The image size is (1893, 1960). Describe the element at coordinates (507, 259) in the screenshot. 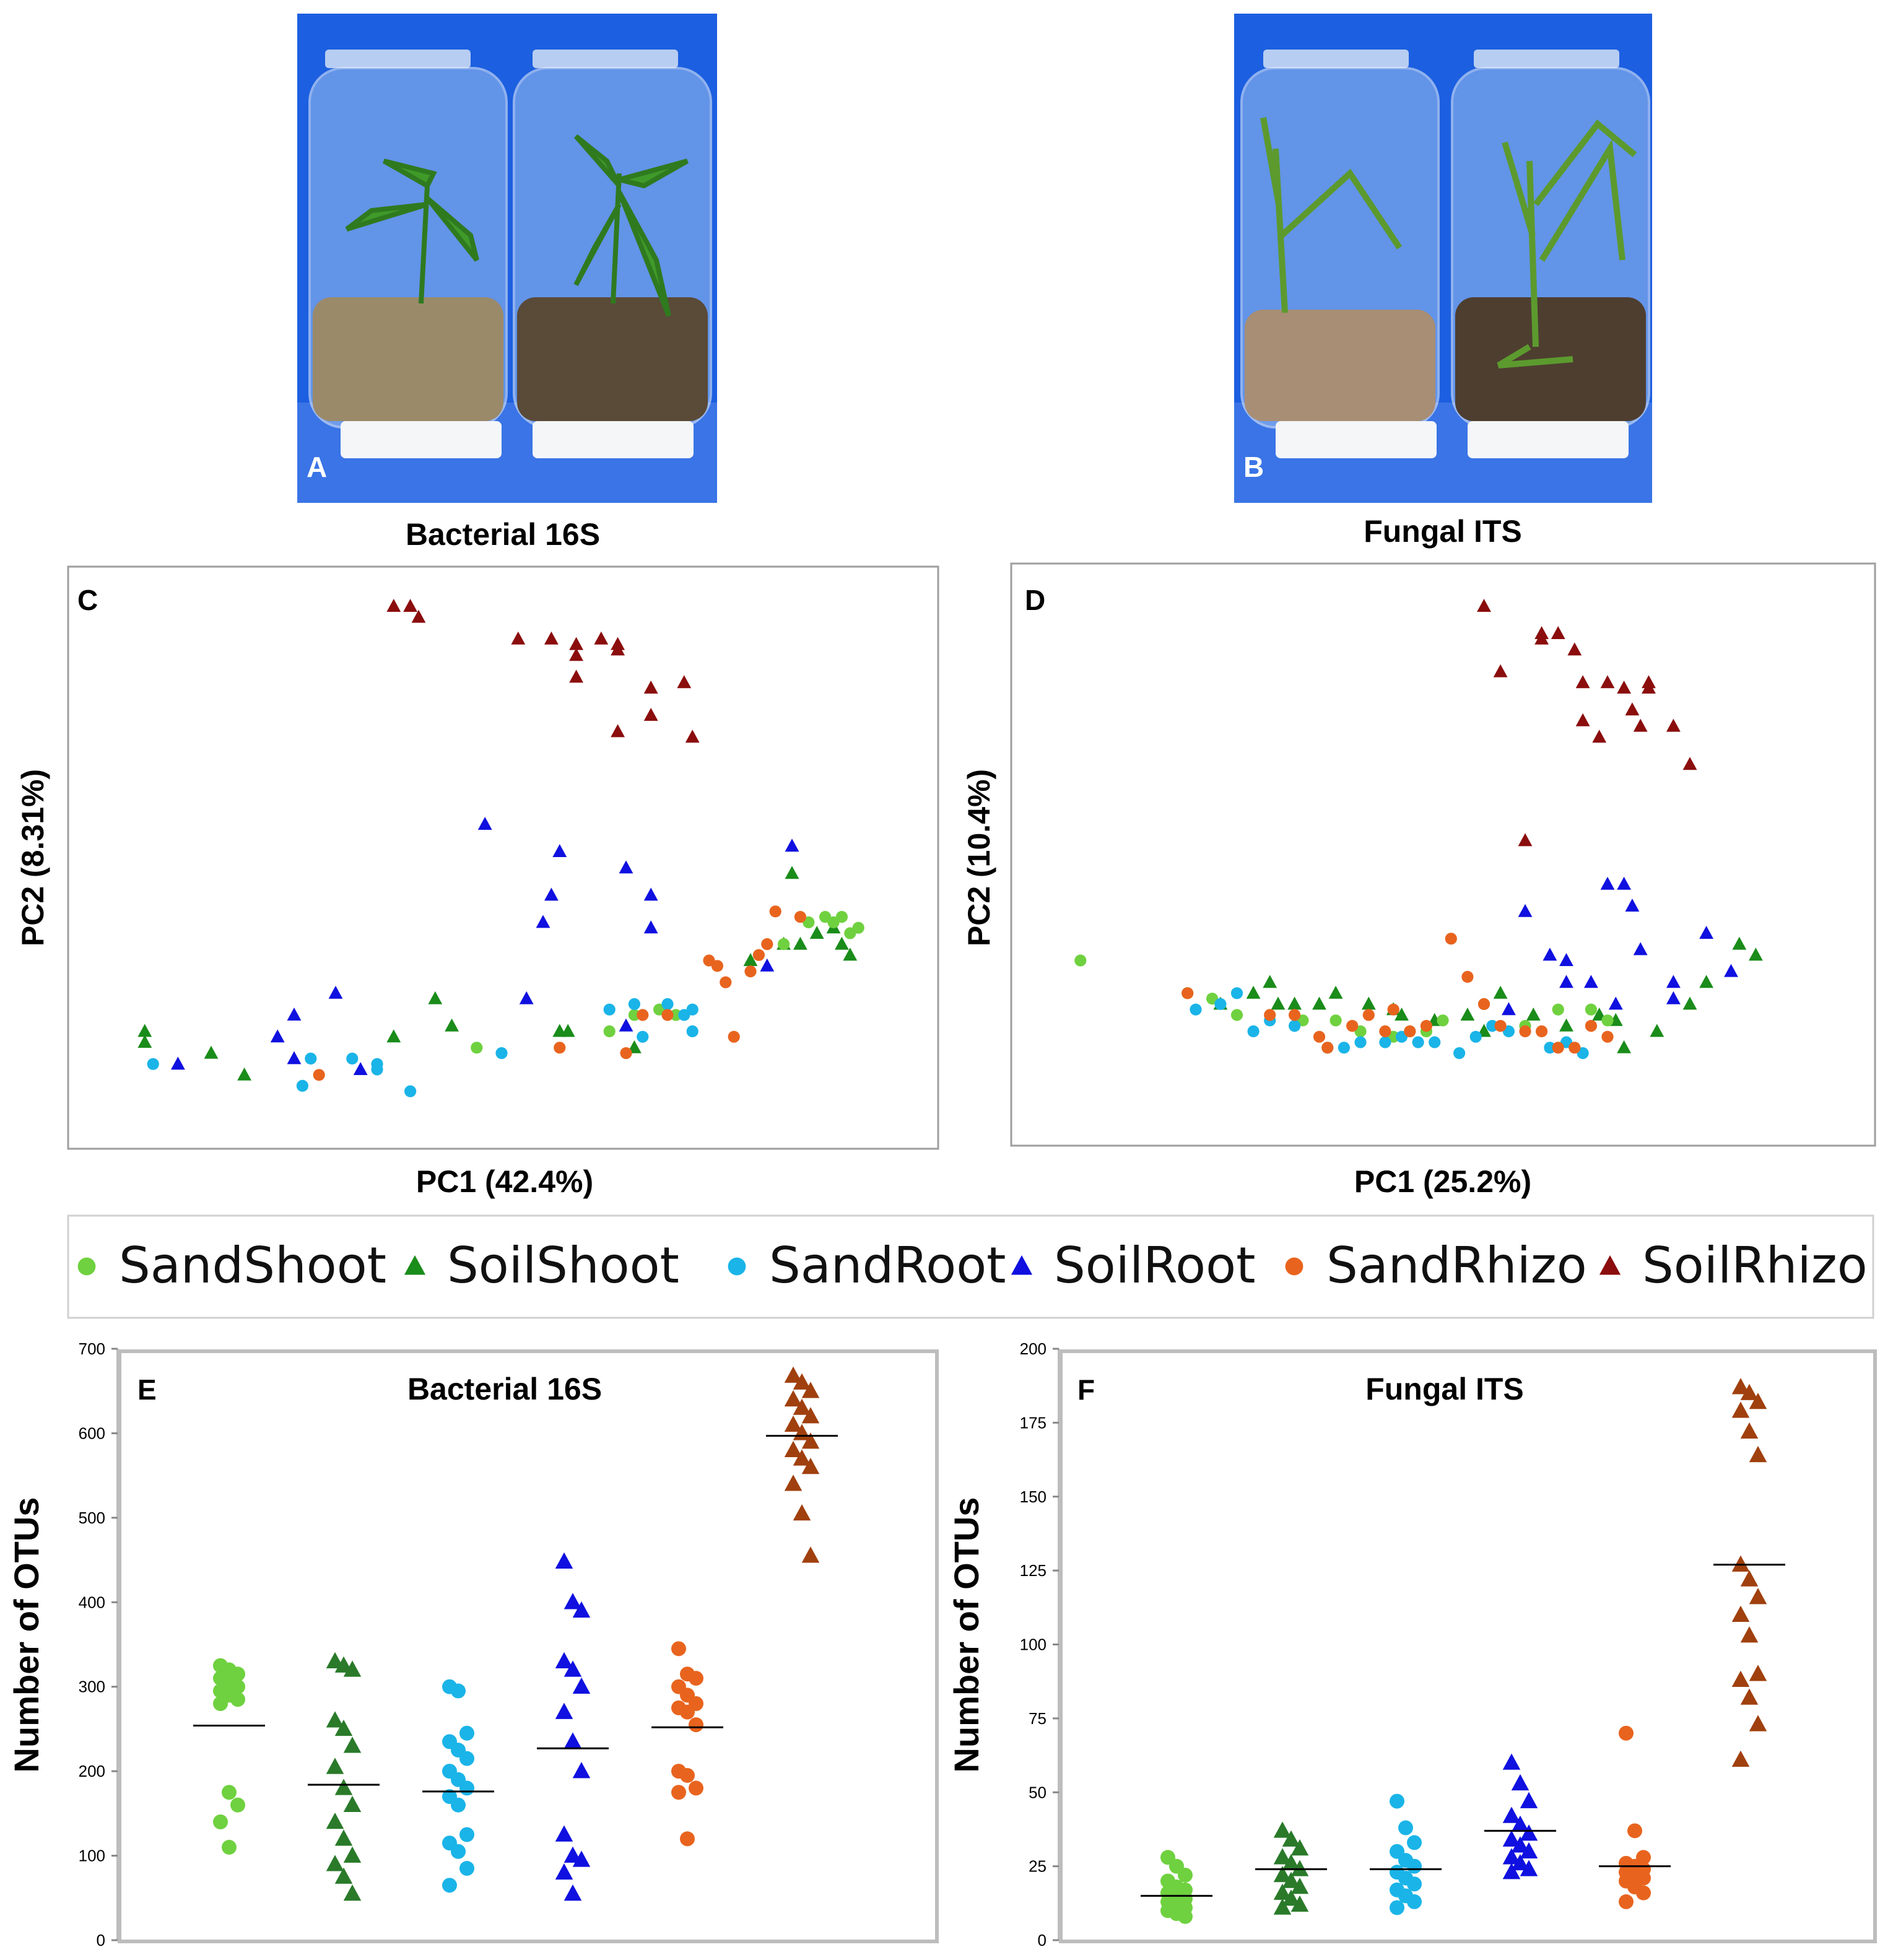

I see `photo-a: A` at that location.